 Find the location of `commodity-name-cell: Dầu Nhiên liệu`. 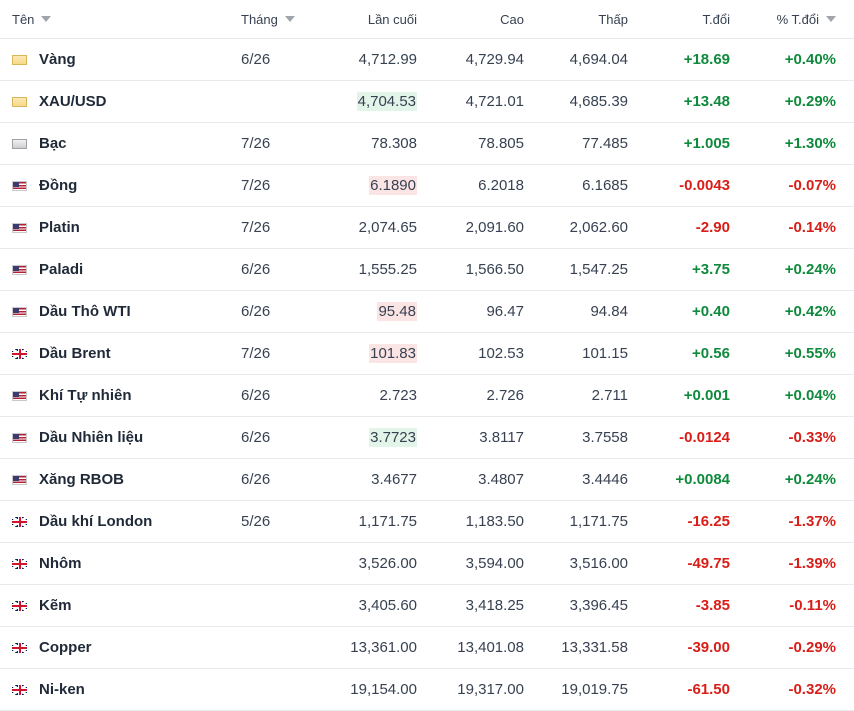

commodity-name-cell: Dầu Nhiên liệu is located at coordinates (112, 437).